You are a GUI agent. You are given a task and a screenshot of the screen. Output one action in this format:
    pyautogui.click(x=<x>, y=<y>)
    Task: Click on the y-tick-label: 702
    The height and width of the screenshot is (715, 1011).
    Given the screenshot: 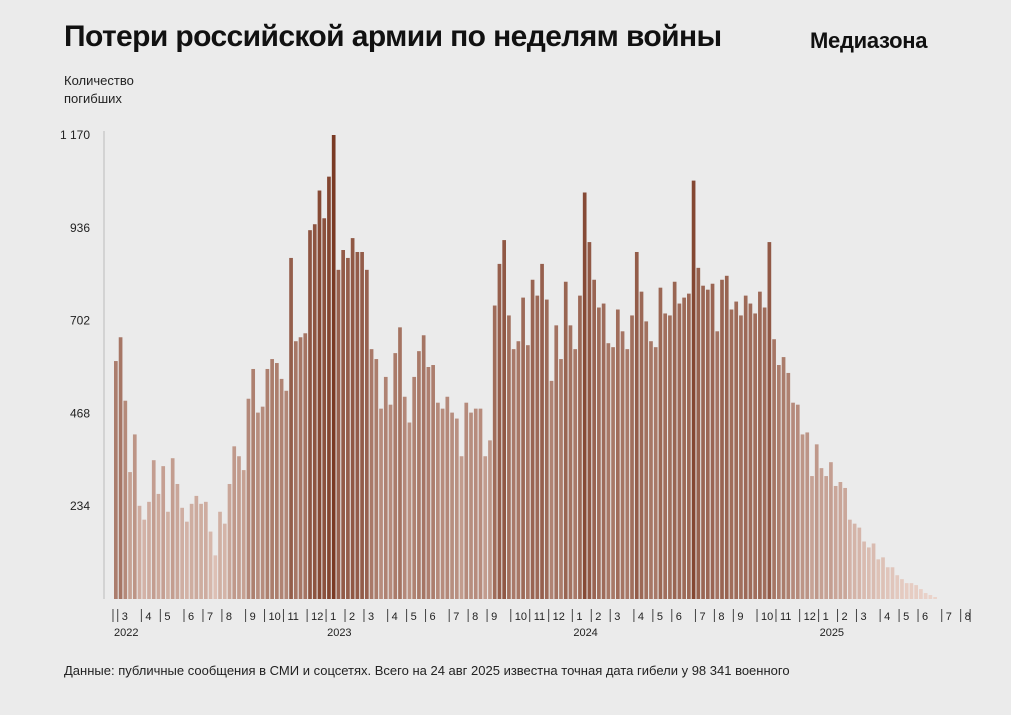 What is the action you would take?
    pyautogui.click(x=80, y=321)
    